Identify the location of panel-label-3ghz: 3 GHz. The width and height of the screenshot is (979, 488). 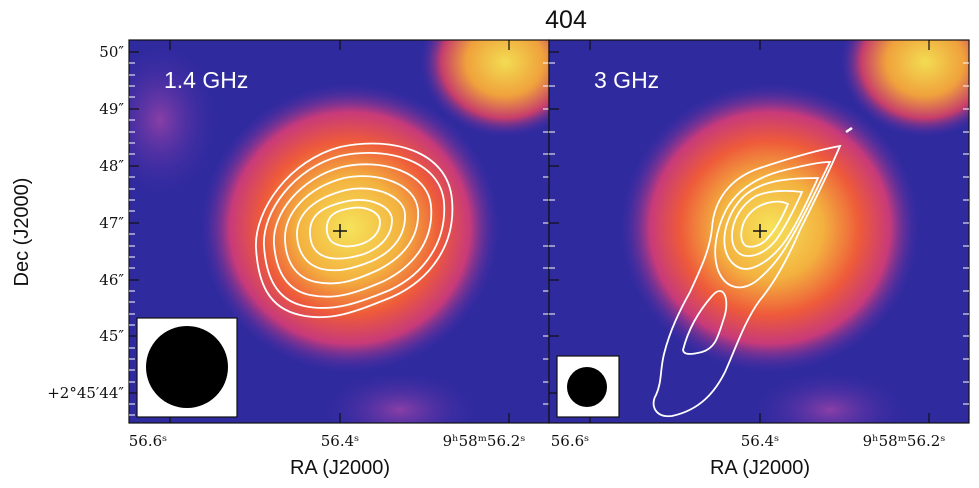
(626, 80).